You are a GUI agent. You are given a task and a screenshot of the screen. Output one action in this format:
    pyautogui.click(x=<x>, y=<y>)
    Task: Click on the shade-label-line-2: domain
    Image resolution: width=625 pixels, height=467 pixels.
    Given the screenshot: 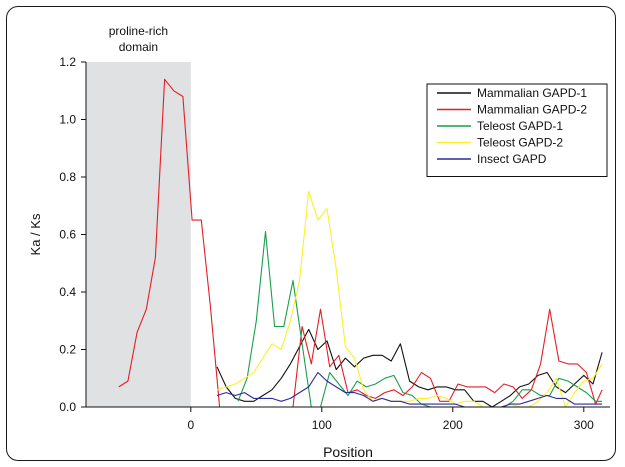 What is the action you would take?
    pyautogui.click(x=138, y=47)
    